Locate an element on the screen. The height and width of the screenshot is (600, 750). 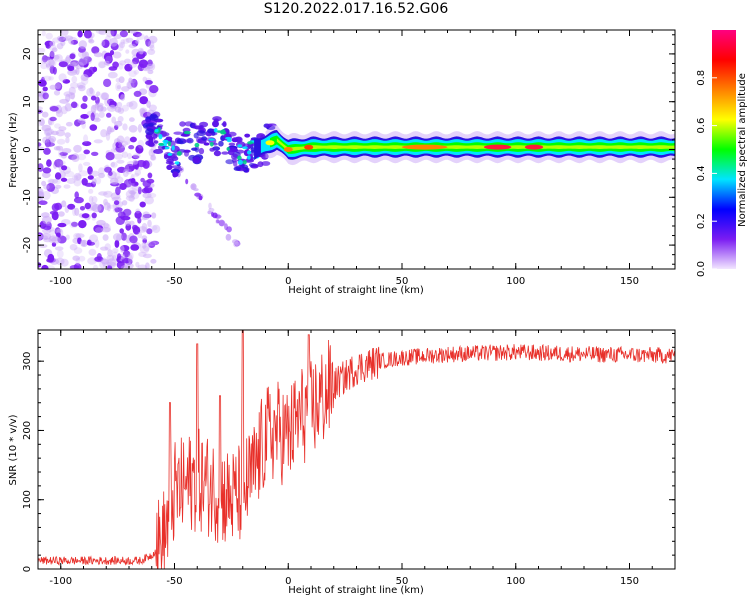
band-peak is located at coordinates (270, 143).